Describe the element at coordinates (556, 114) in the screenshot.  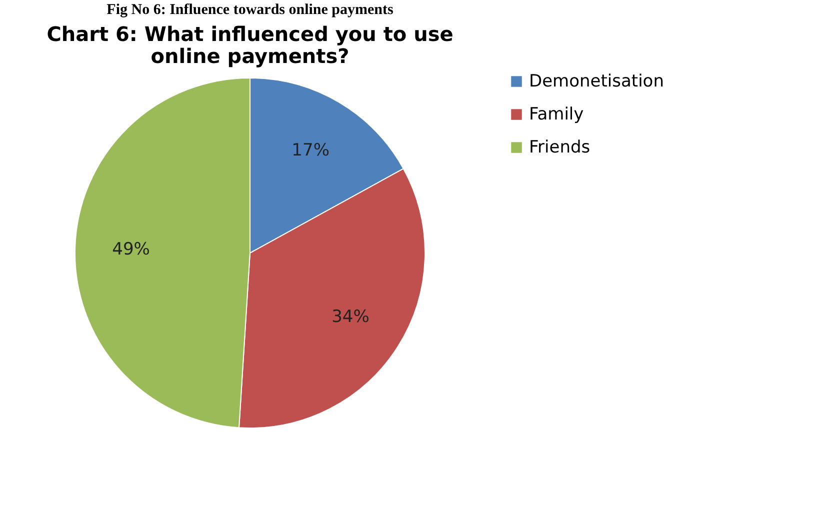
I see `legend-label: Family` at that location.